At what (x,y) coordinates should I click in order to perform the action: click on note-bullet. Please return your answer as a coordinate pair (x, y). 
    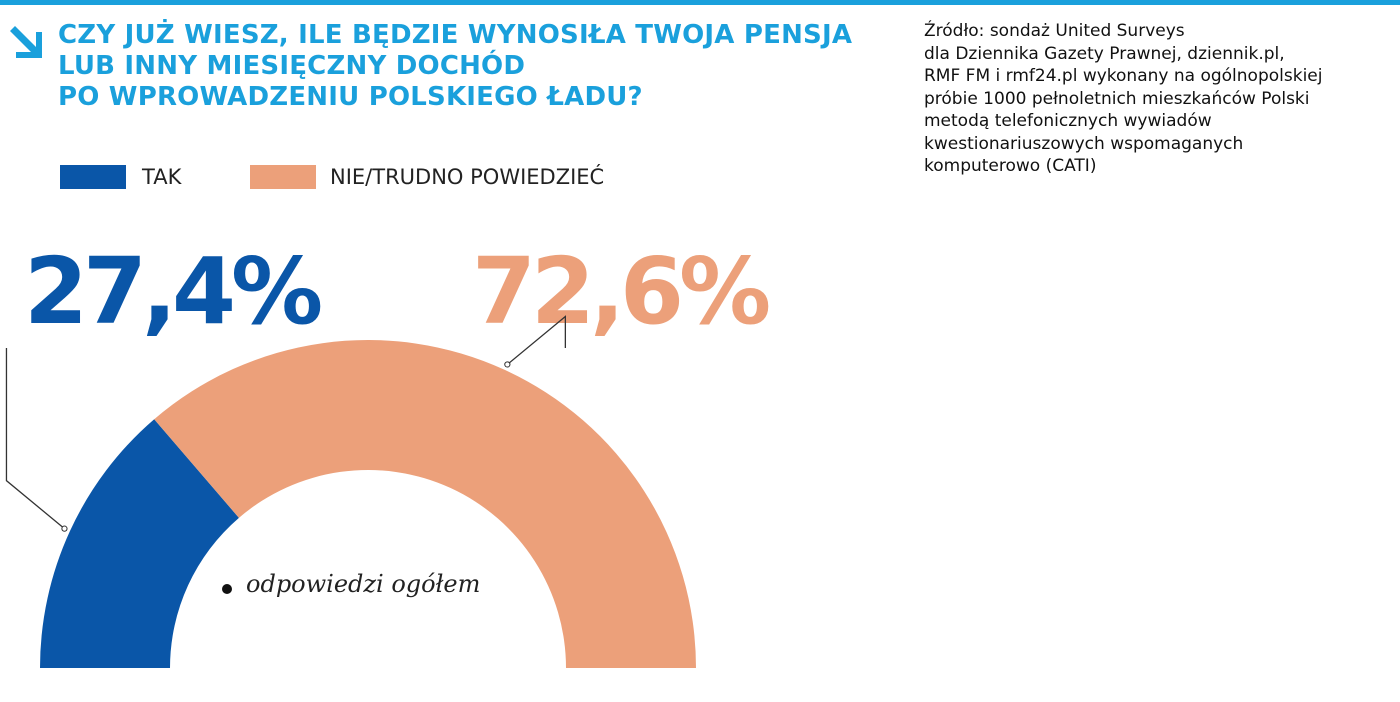
    Looking at the image, I should click on (227, 589).